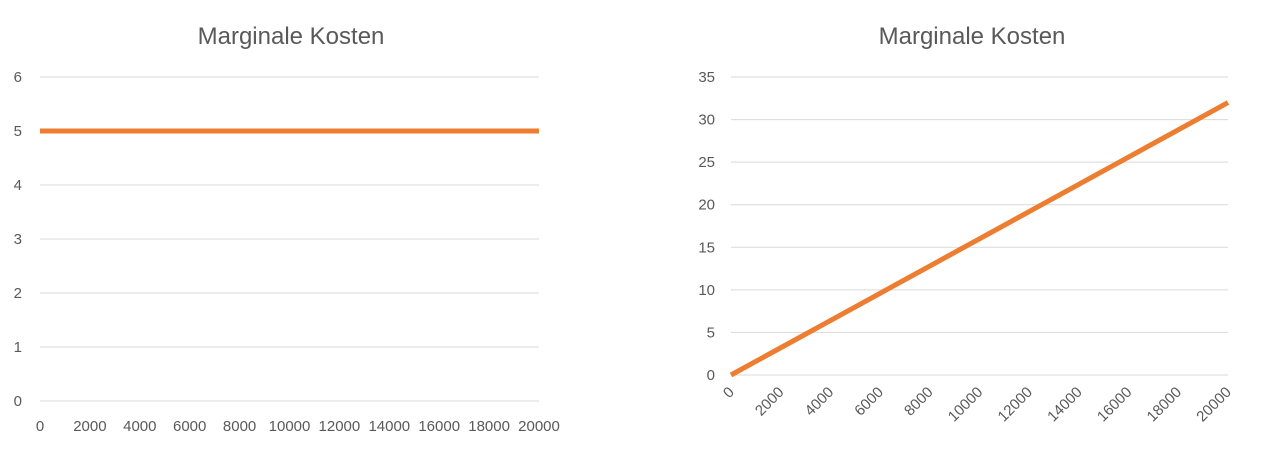  Describe the element at coordinates (706, 247) in the screenshot. I see `y-tick-label: 15` at that location.